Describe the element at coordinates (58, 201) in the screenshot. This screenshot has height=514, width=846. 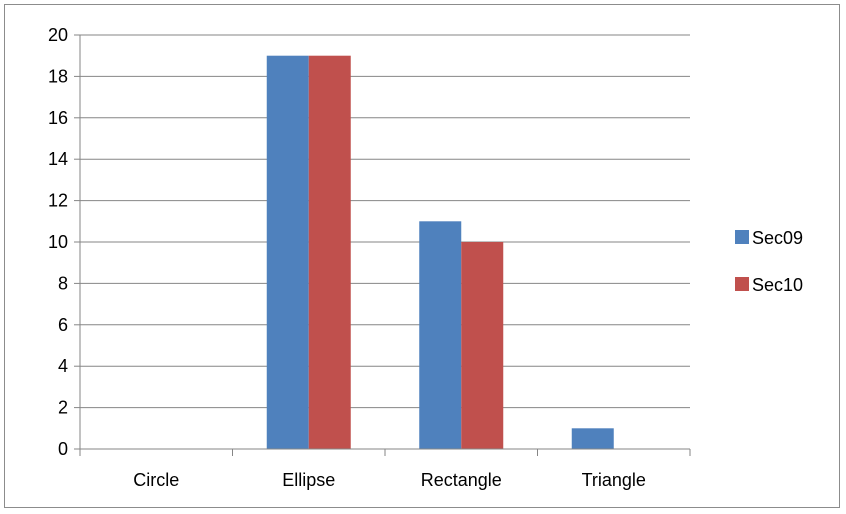
I see `y-tick-label: 12` at that location.